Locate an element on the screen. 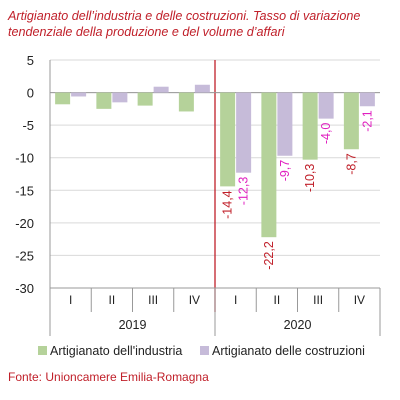  y-tick-label: -5 is located at coordinates (28, 125).